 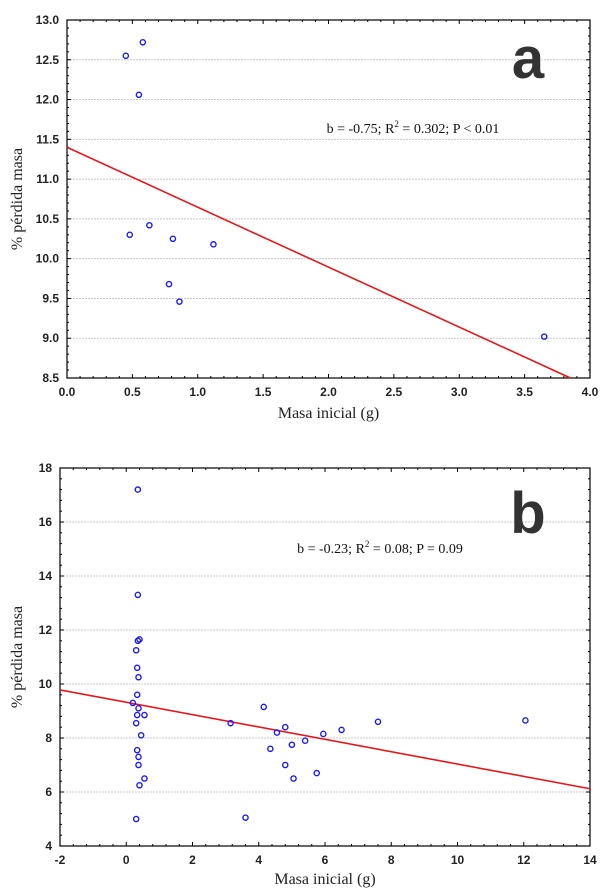 I want to click on x-tick-label: 4.0, so click(x=590, y=392).